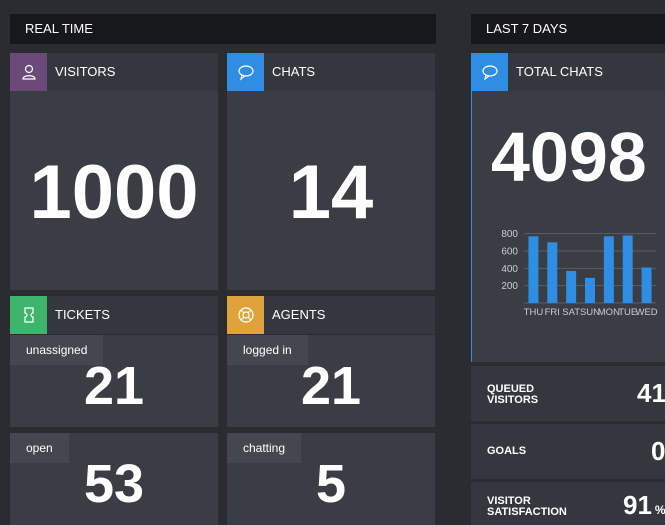 Image resolution: width=665 pixels, height=525 pixels. I want to click on total-chats-count: 4098, so click(569, 157).